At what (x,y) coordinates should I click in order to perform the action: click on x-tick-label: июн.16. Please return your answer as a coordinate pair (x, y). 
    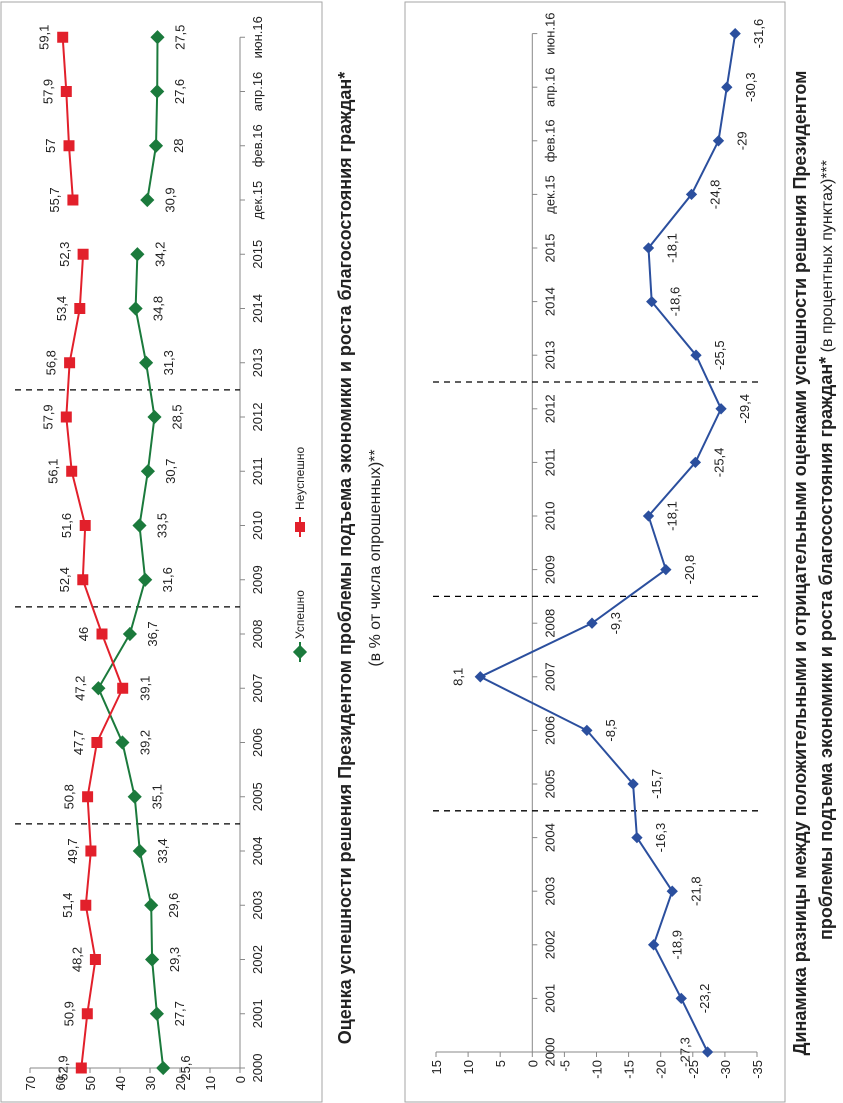
    Looking at the image, I should click on (257, 37).